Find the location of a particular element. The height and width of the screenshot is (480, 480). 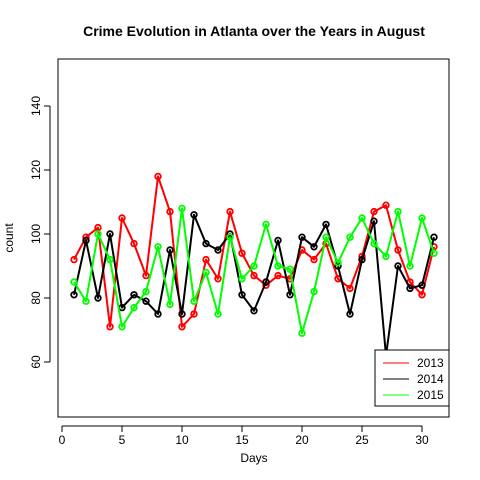

y-tick-label: 140 is located at coordinates (36, 106).